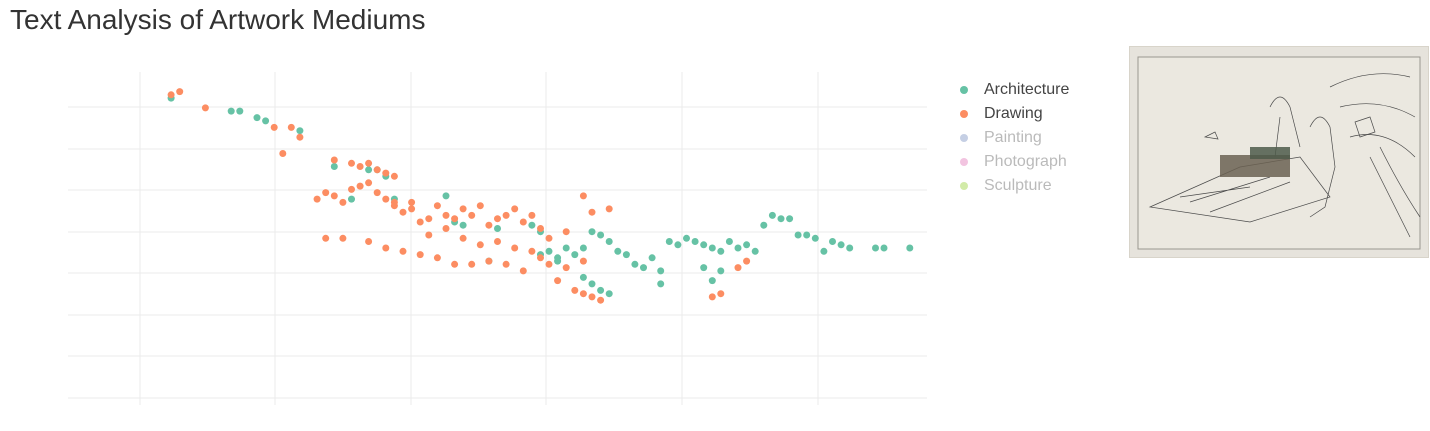 The height and width of the screenshot is (431, 1430). Describe the element at coordinates (1012, 90) in the screenshot. I see `legend-item-architecture: Architecture` at that location.